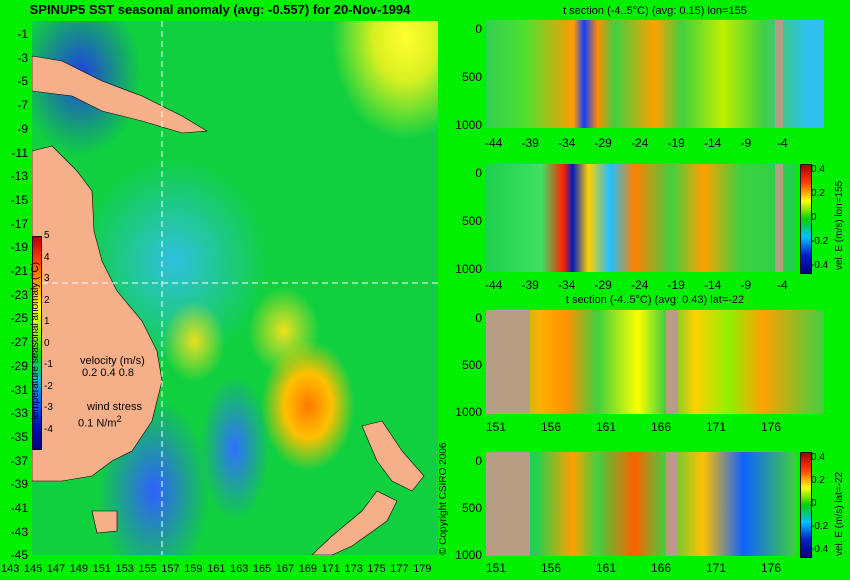 This screenshot has height=580, width=850. Describe the element at coordinates (22, 128) in the screenshot. I see `map-lat-tick: -9` at that location.